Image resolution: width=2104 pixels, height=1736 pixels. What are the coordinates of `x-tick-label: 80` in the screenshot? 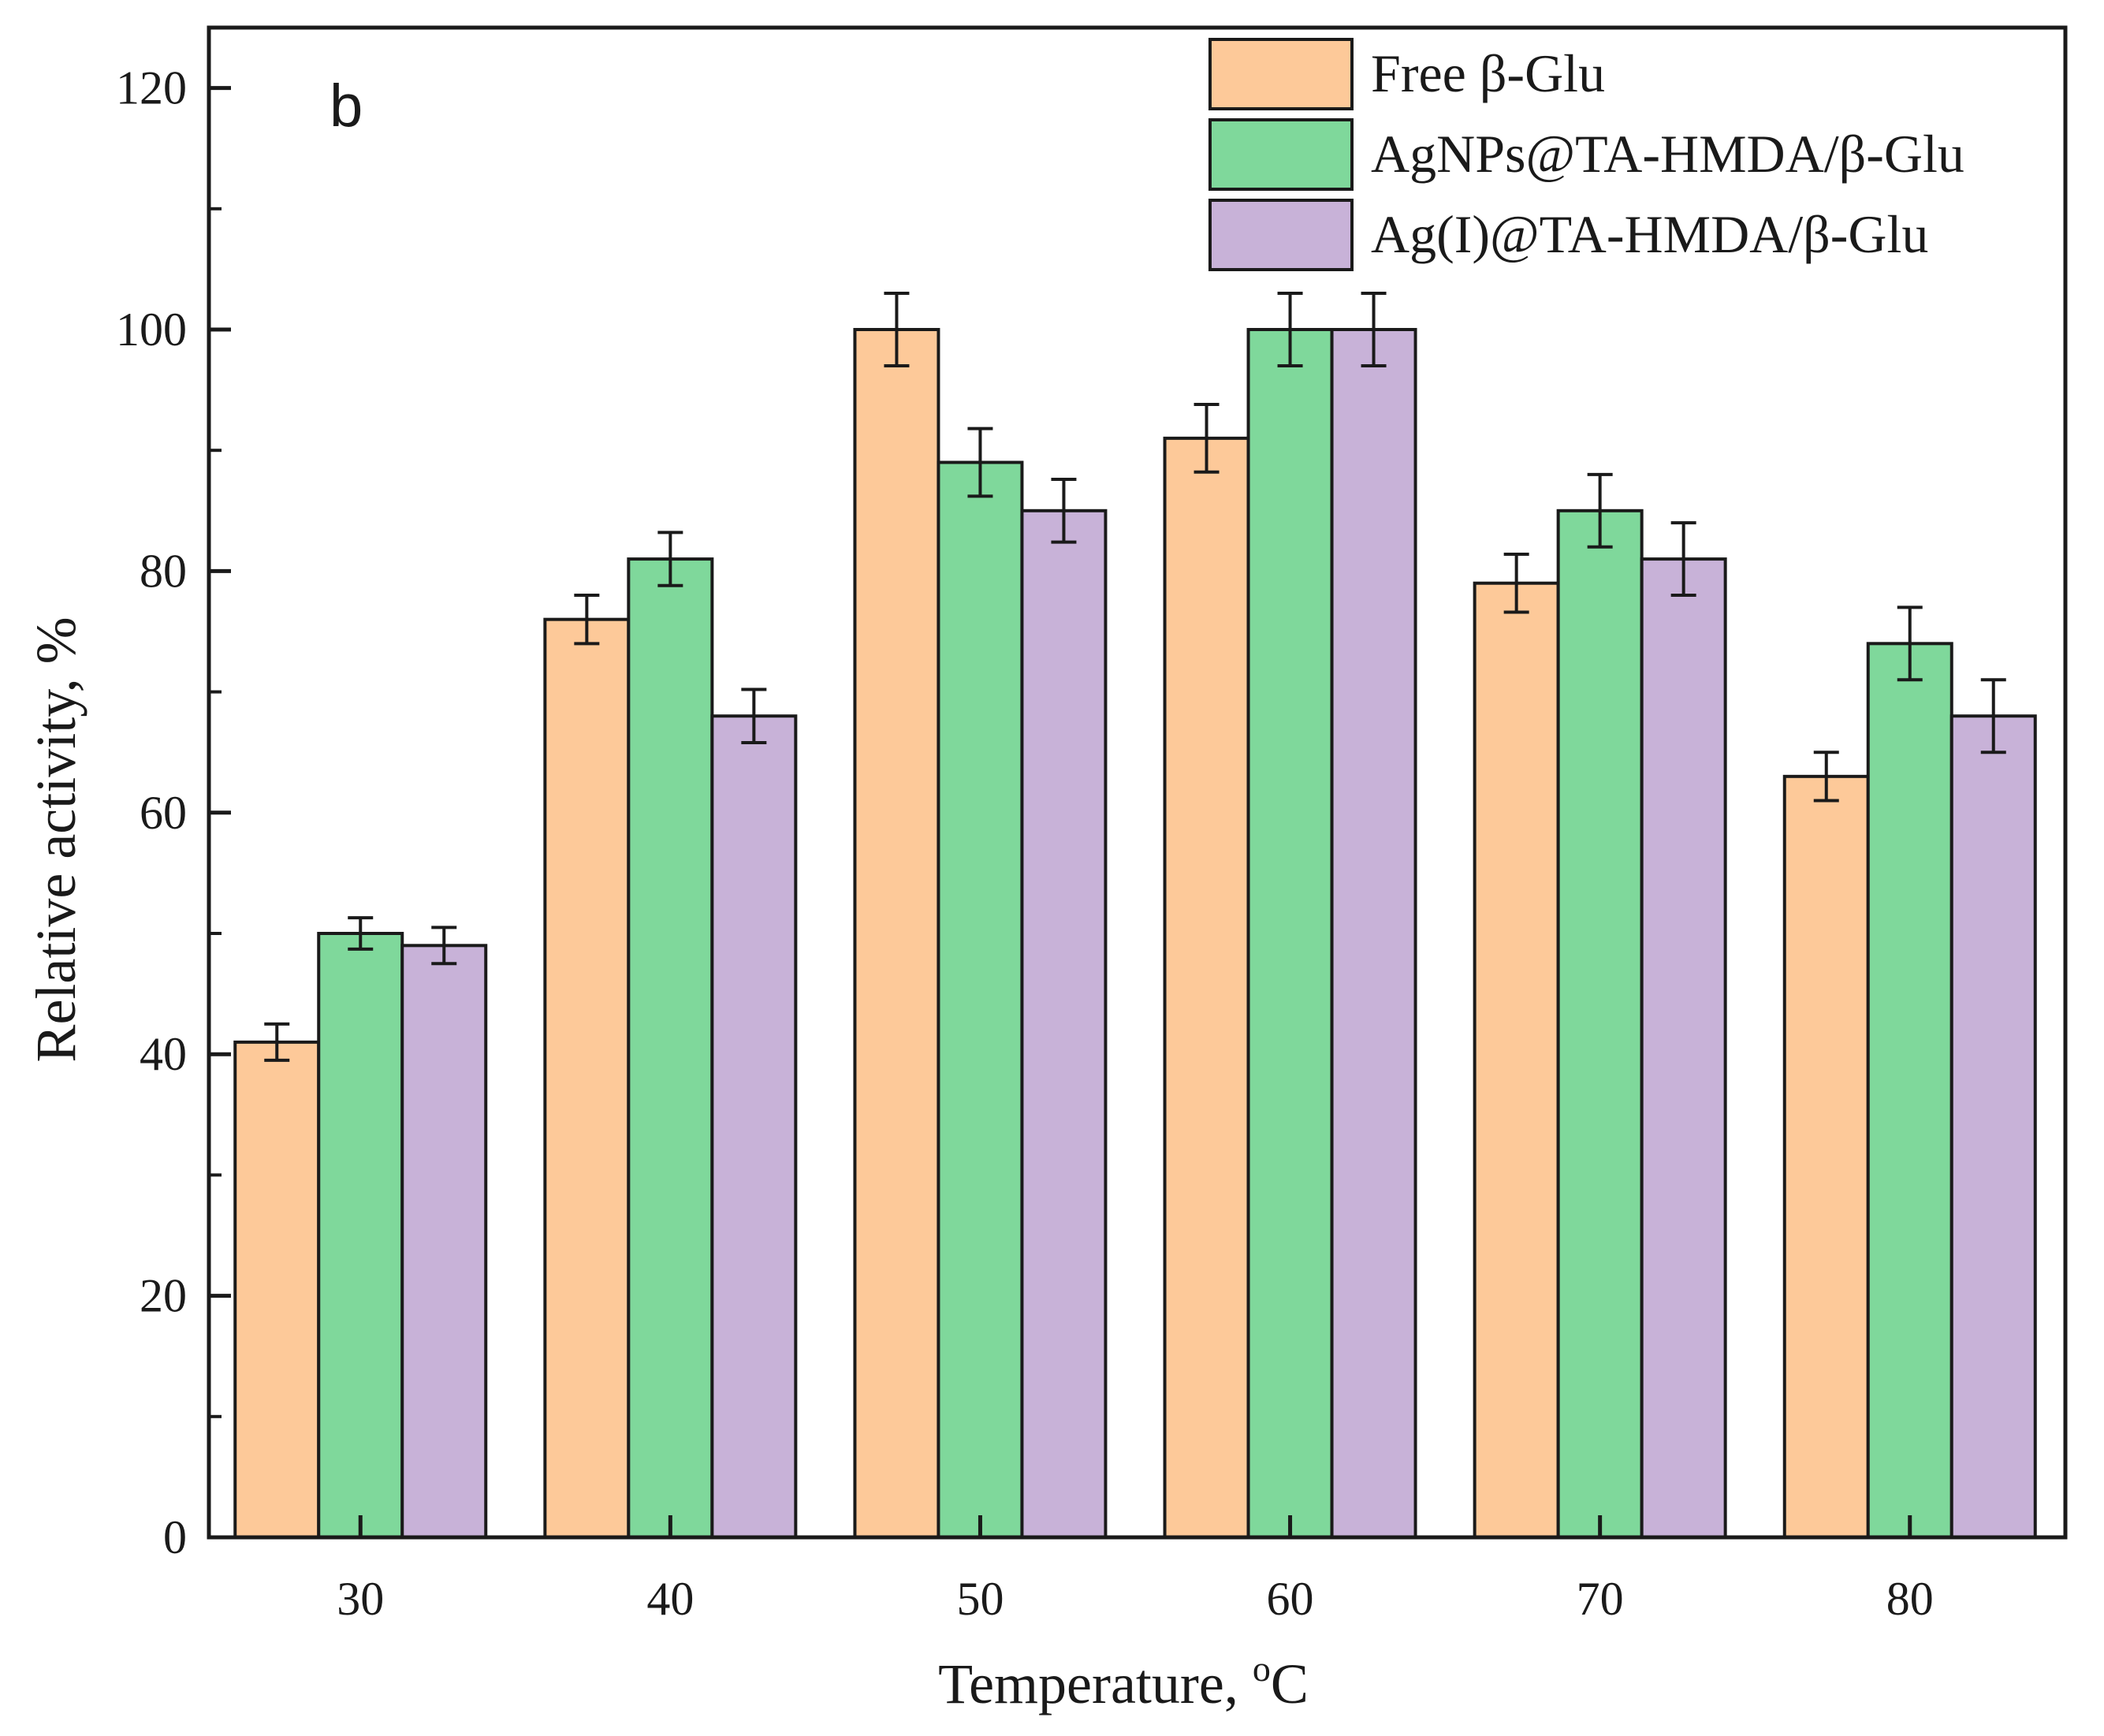 It's located at (1910, 1599).